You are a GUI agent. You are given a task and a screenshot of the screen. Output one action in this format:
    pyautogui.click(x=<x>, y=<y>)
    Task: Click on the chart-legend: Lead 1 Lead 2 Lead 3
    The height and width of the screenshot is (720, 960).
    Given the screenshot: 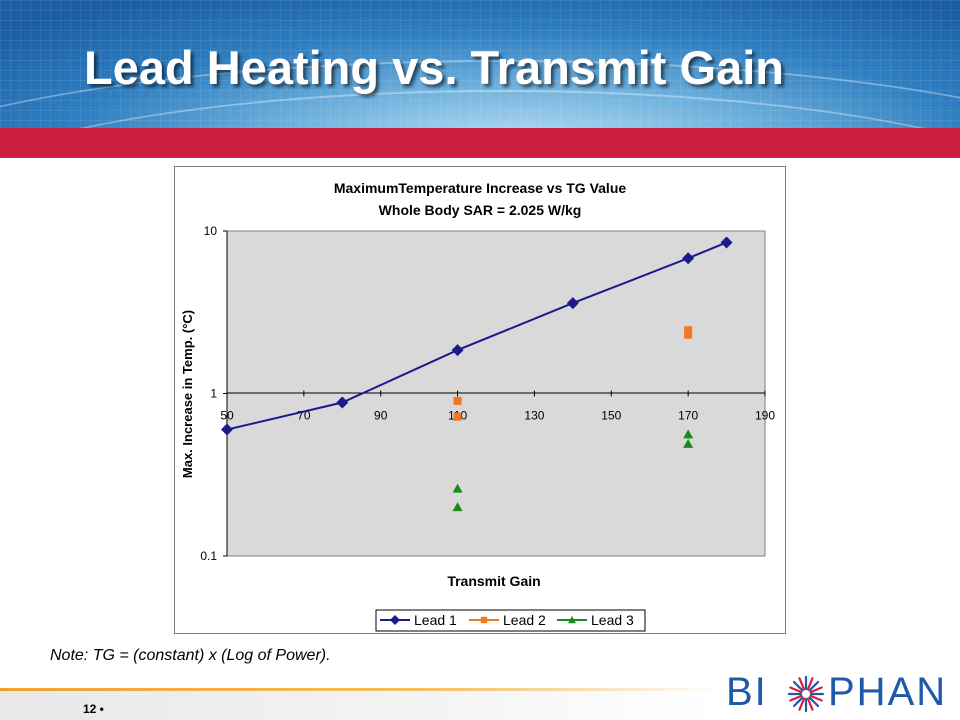 What is the action you would take?
    pyautogui.click(x=510, y=620)
    